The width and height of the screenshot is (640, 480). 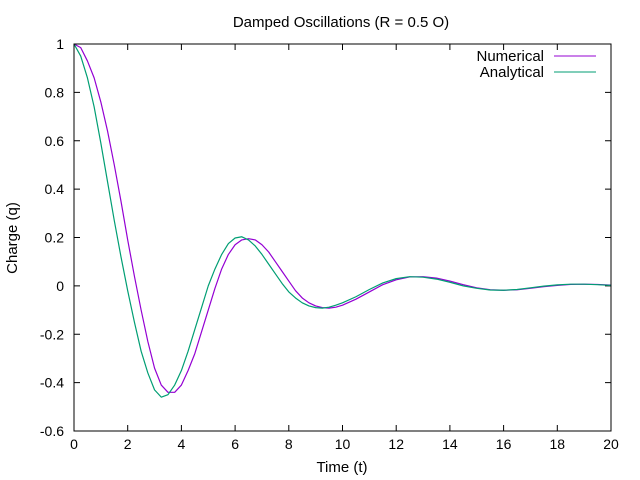 I want to click on y-tick-label: -0.2, so click(x=52, y=334).